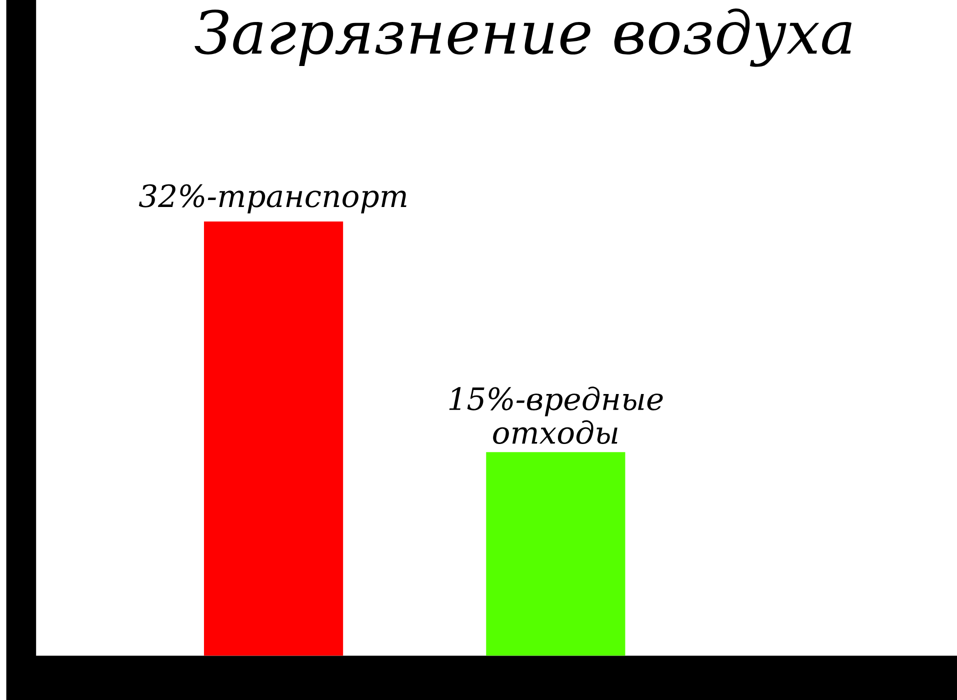 This screenshot has width=957, height=700. Describe the element at coordinates (523, 37) in the screenshot. I see `chart-title: Загрязнение воздуха` at that location.